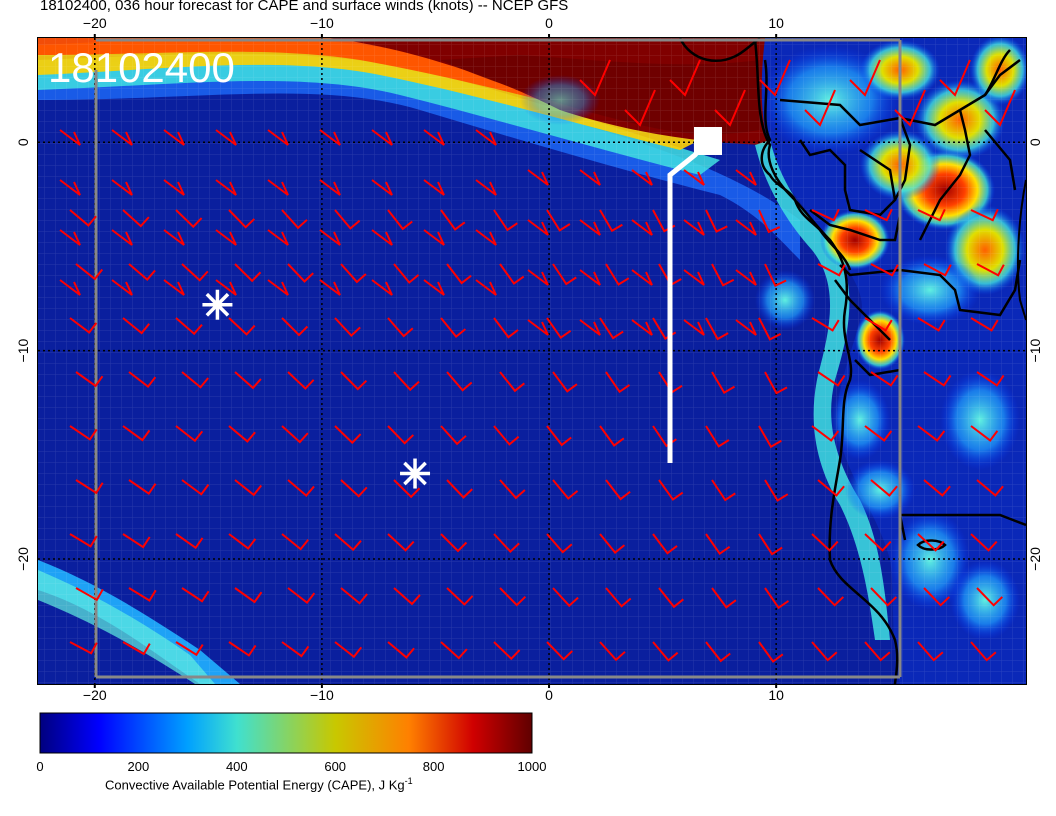 Image resolution: width=1056 pixels, height=816 pixels. Describe the element at coordinates (95, 695) in the screenshot. I see `bottom-lon-label: −20` at that location.